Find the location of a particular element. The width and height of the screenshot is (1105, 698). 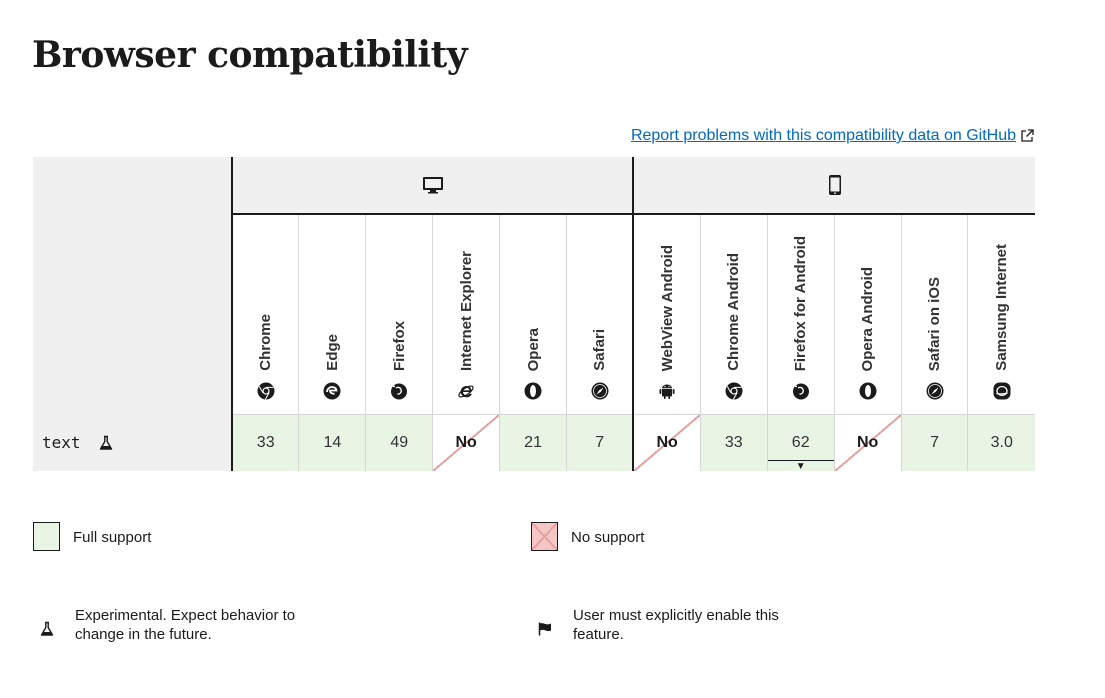

legend-full-support: Full support is located at coordinates (92, 536).